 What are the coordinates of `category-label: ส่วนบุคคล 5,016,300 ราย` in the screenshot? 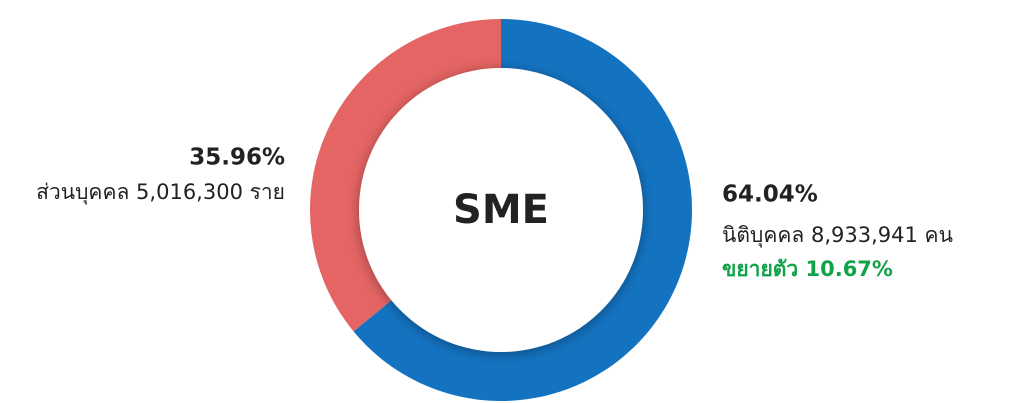 It's located at (160, 192).